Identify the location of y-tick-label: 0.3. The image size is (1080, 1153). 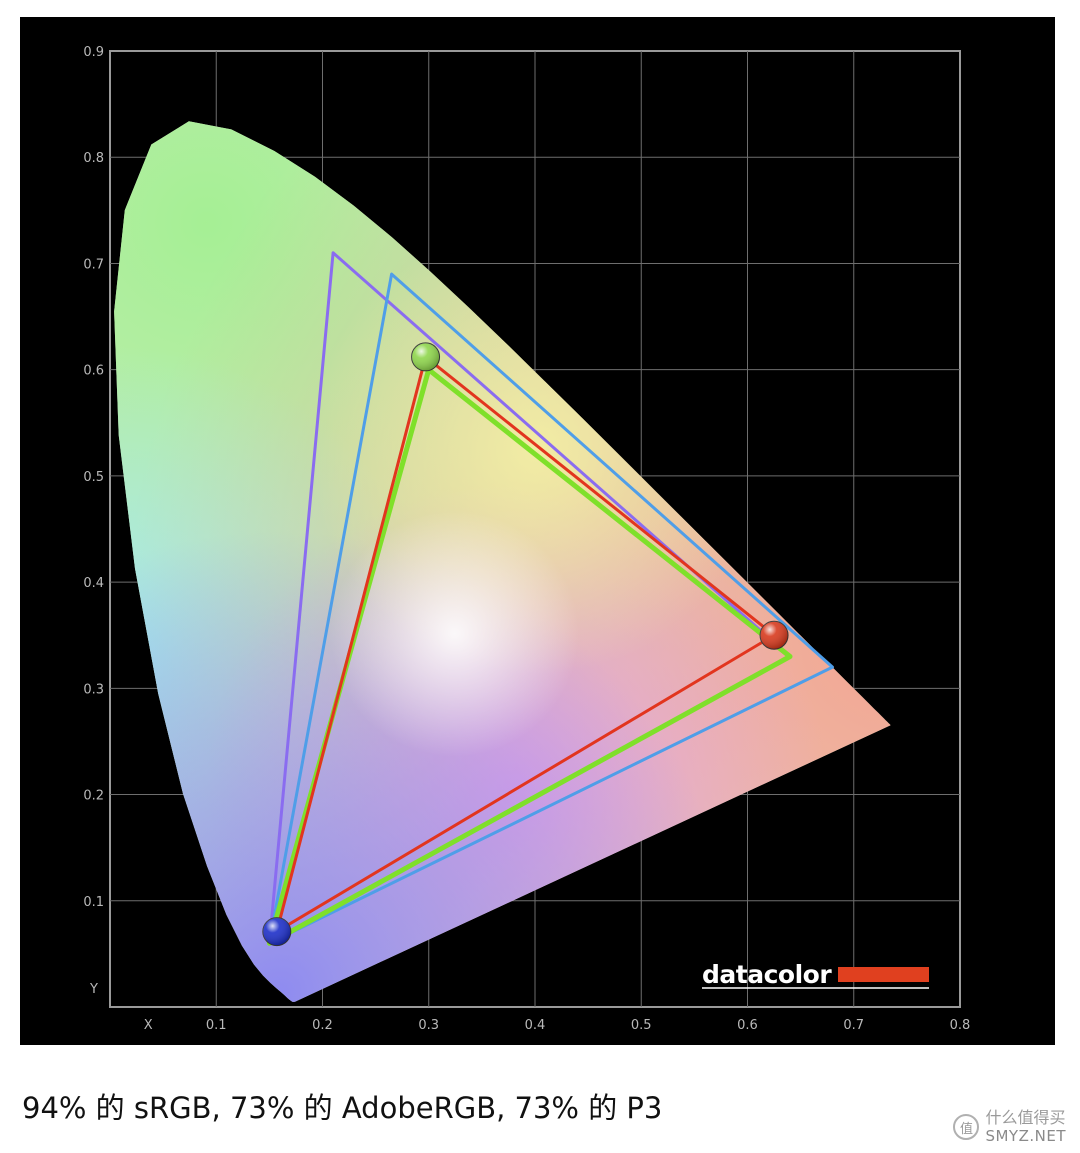
(93, 689).